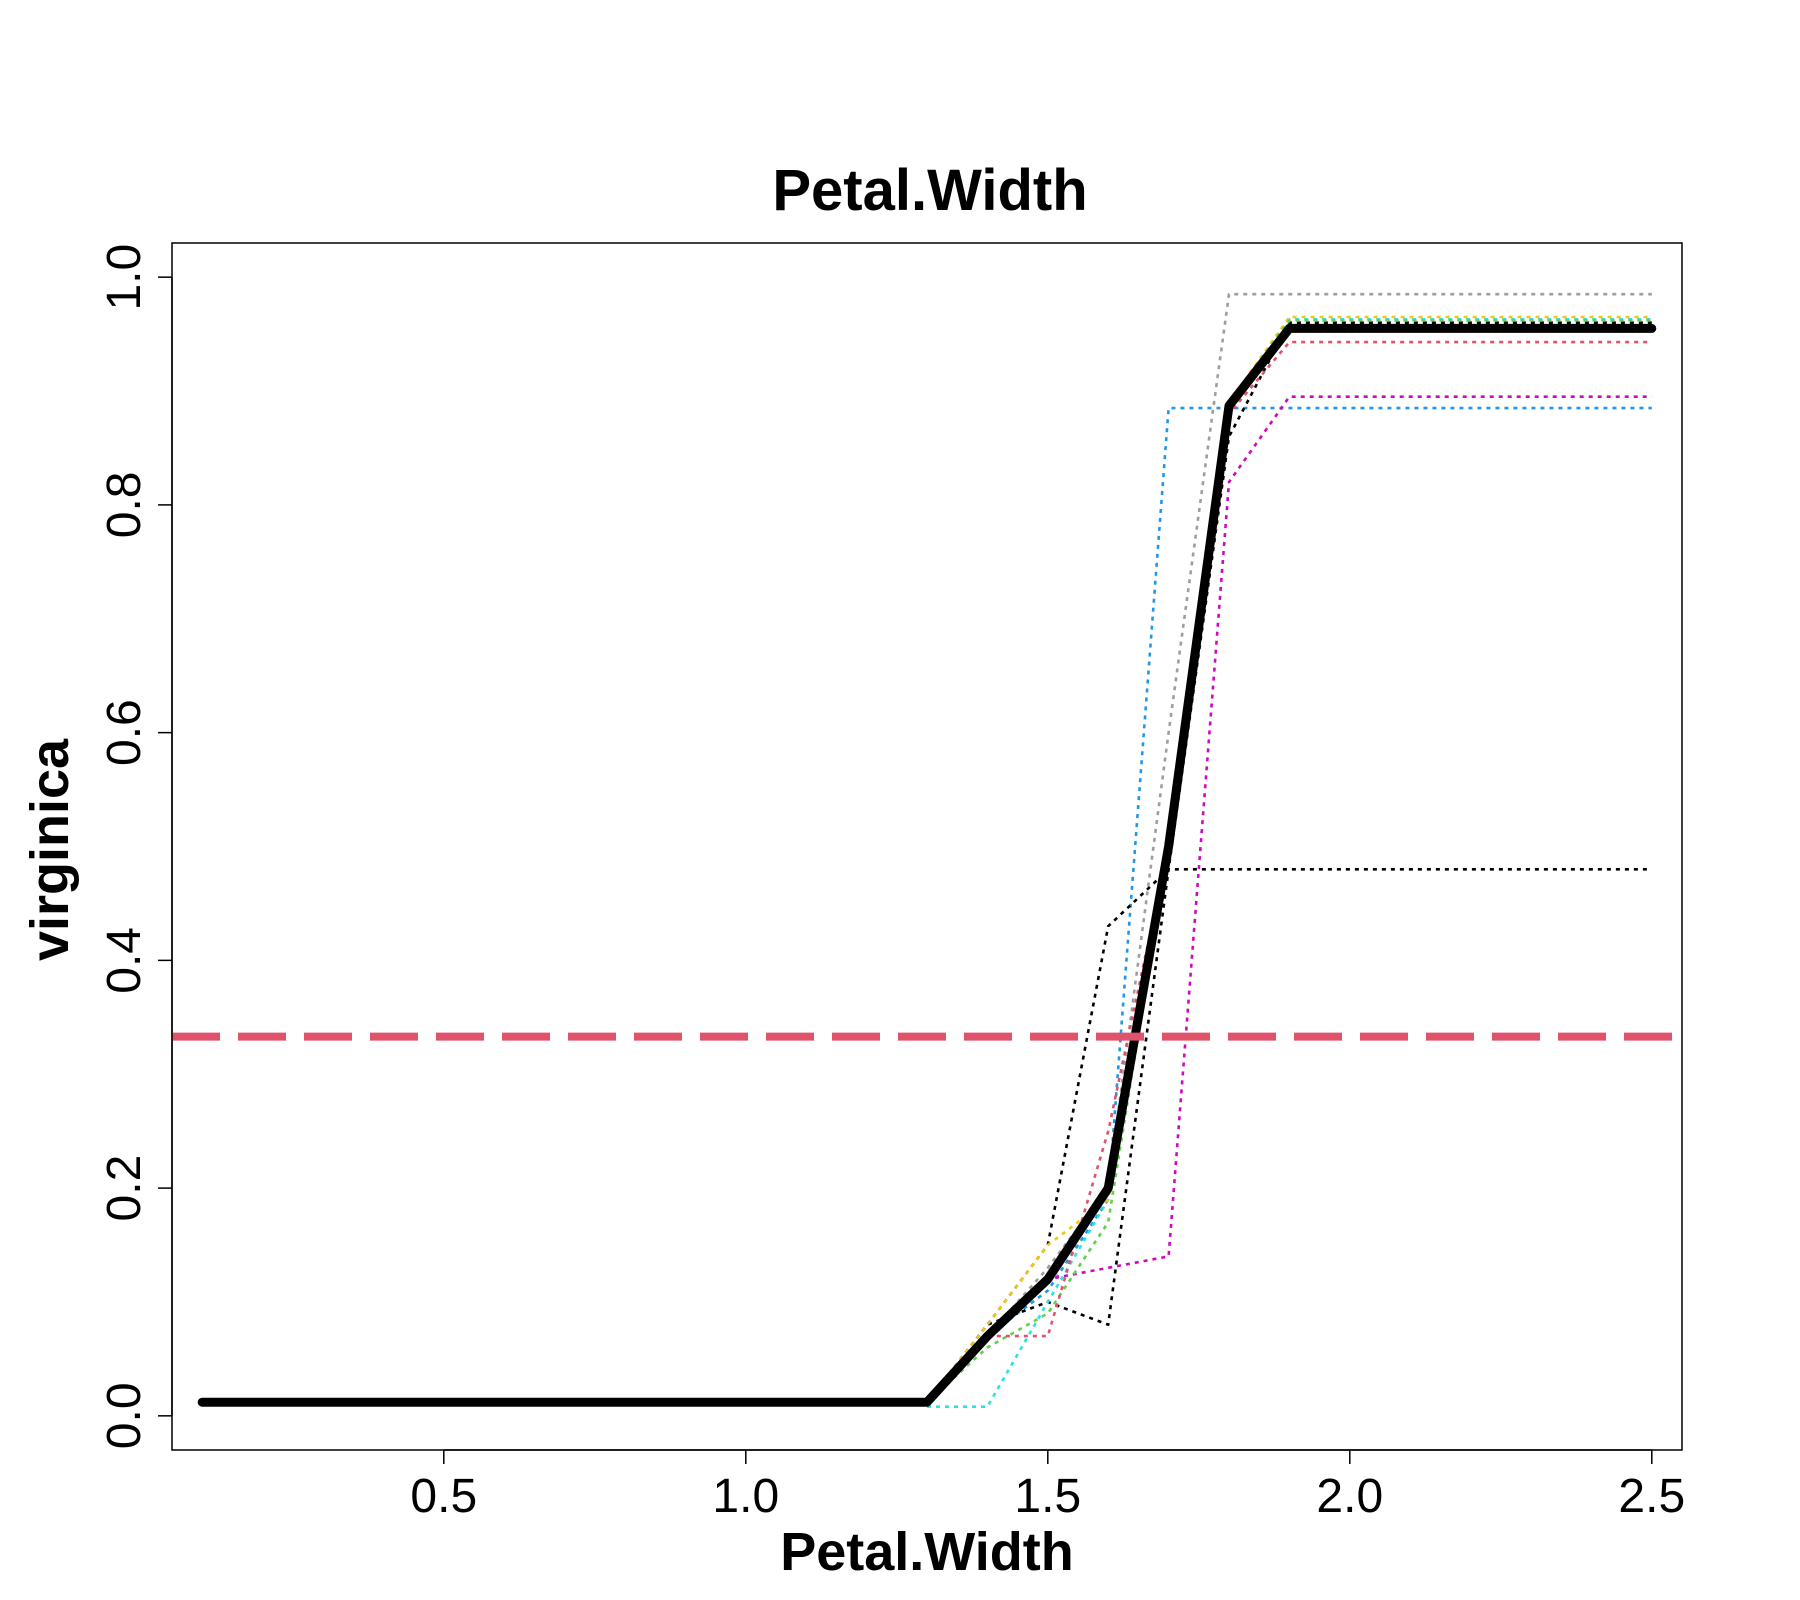  Describe the element at coordinates (124, 1415) in the screenshot. I see `y-tick-label: 0.0` at that location.